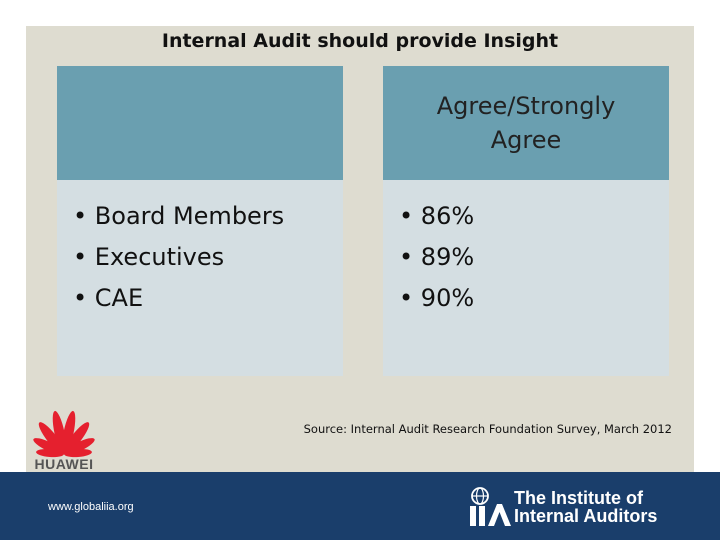  What do you see at coordinates (534, 216) in the screenshot?
I see `list-item: 86%` at bounding box center [534, 216].